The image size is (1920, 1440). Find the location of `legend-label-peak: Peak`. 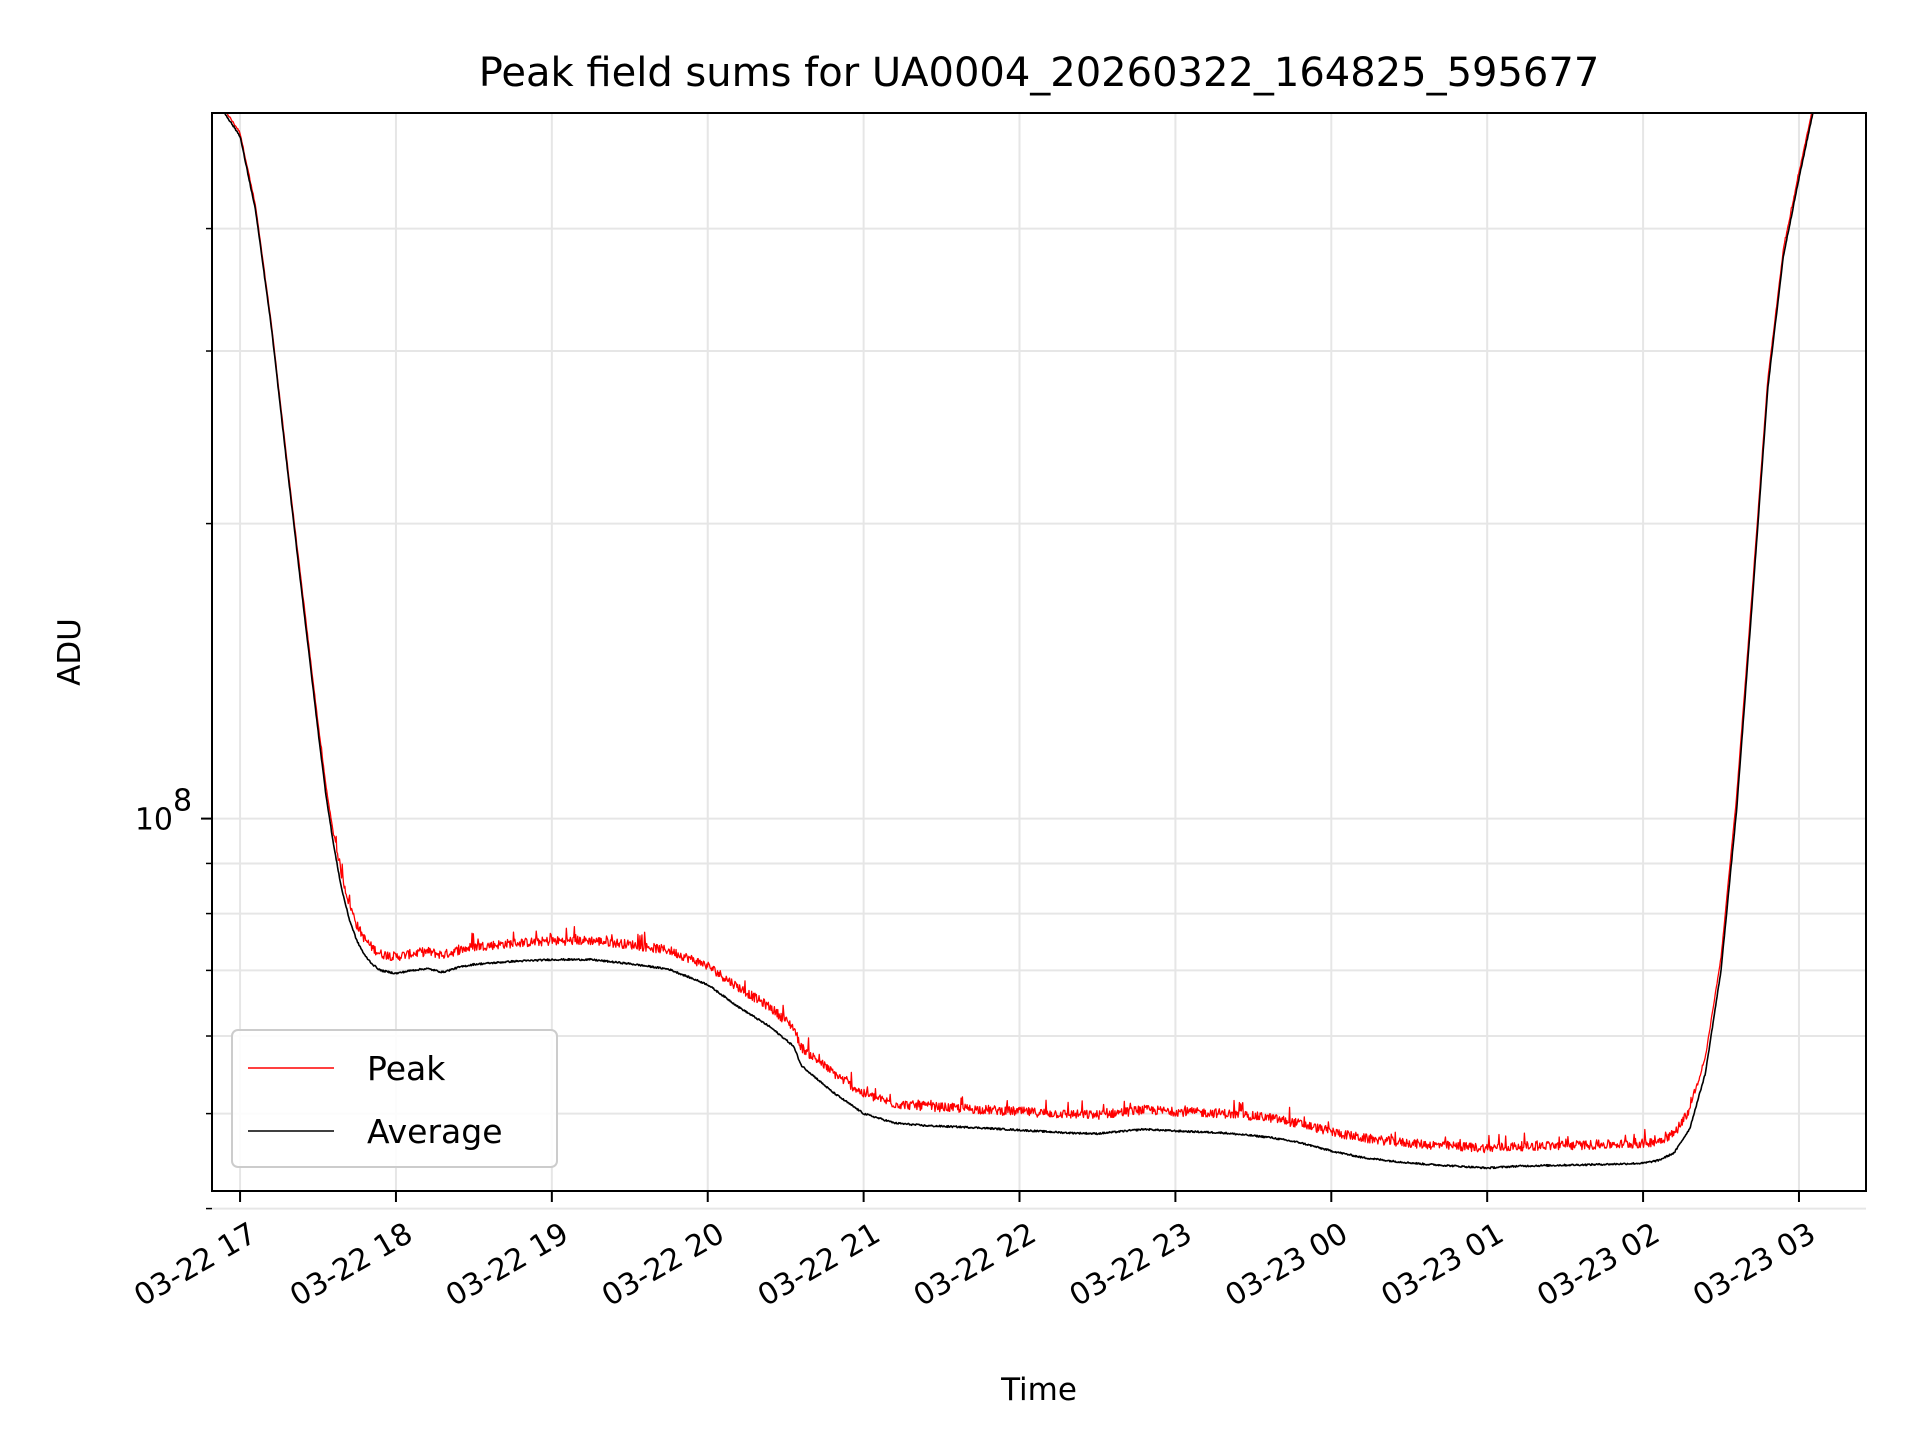

legend-label-peak: Peak is located at coordinates (406, 1068).